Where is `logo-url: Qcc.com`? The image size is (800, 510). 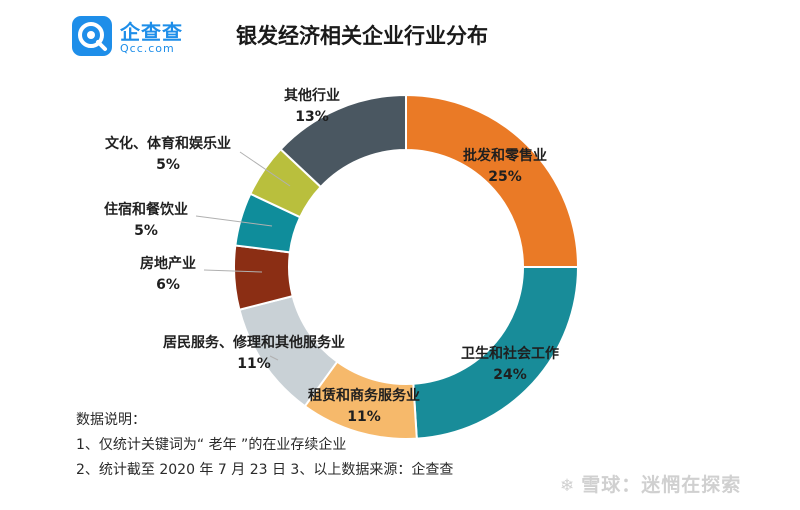
logo-url: Qcc.com is located at coordinates (147, 48).